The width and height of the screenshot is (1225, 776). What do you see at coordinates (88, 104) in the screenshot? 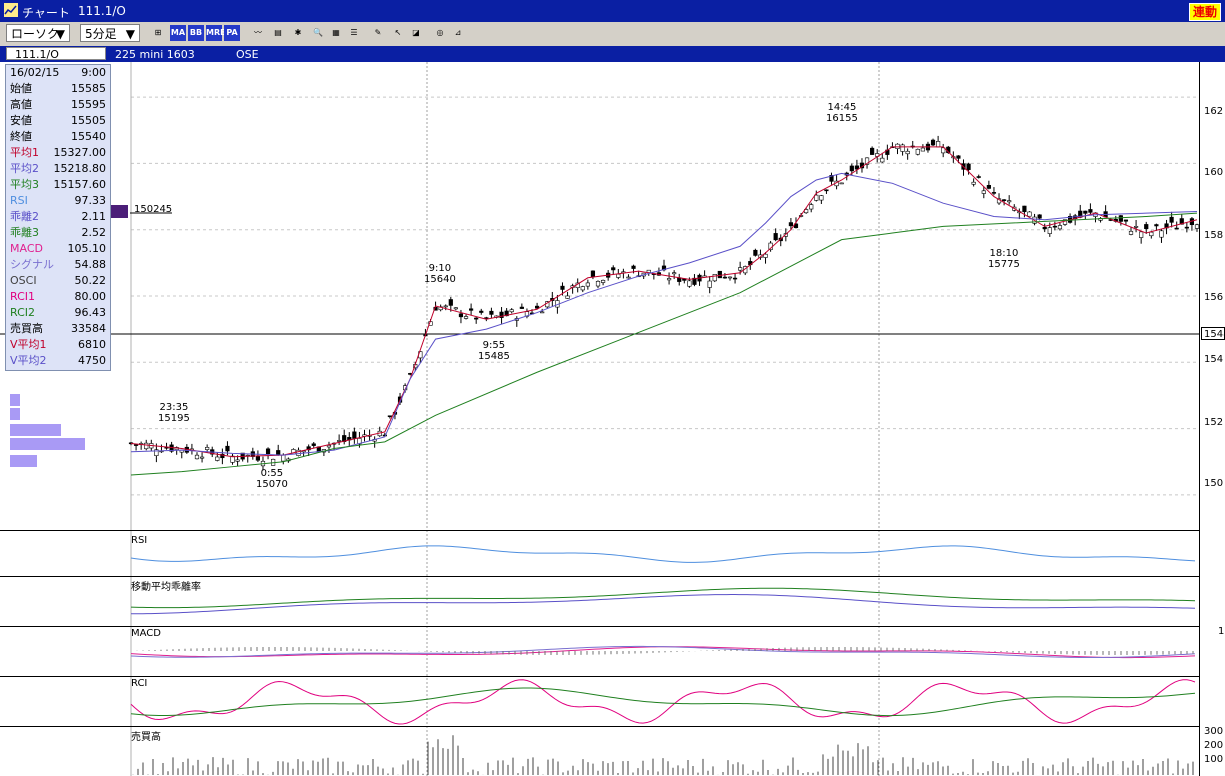
I see `info-value: 15595` at bounding box center [88, 104].